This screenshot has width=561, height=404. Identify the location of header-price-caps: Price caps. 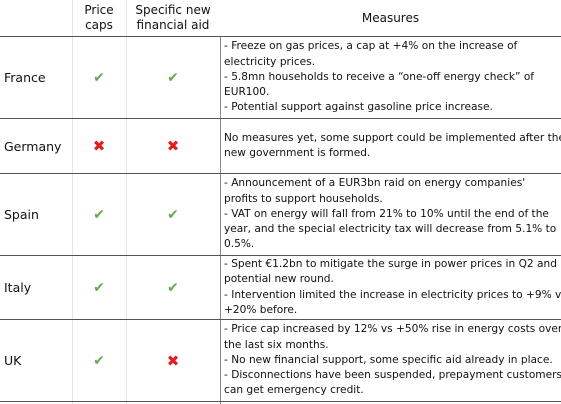
(99, 18).